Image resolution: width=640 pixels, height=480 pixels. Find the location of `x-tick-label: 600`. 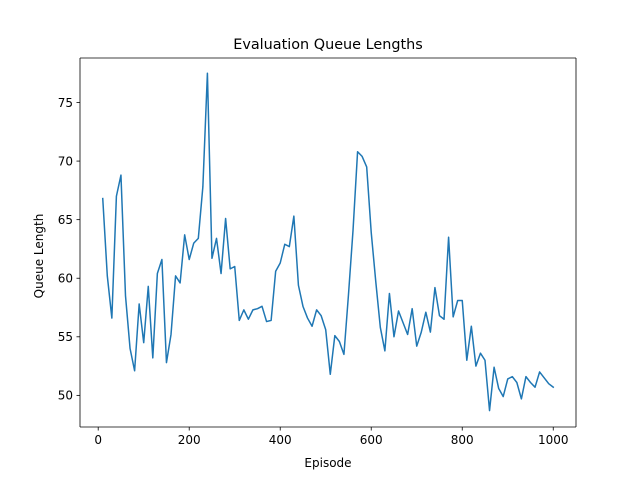

x-tick-label: 600 is located at coordinates (371, 440).